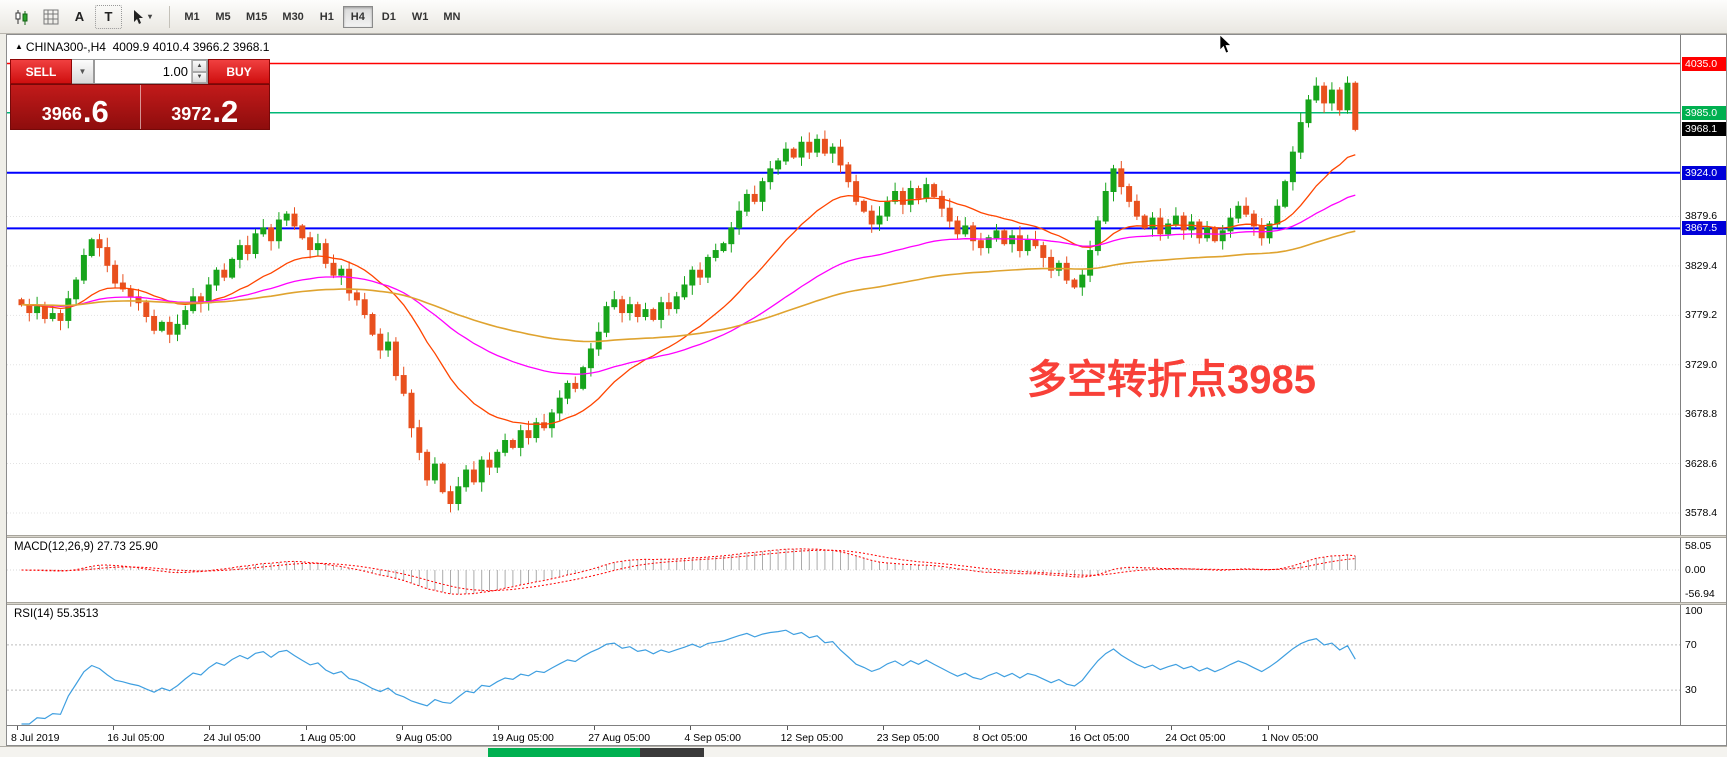 This screenshot has width=1727, height=757. What do you see at coordinates (191, 47) in the screenshot?
I see `ohlc-quote: 4009.9 4010.4 3966.2 3968.1` at bounding box center [191, 47].